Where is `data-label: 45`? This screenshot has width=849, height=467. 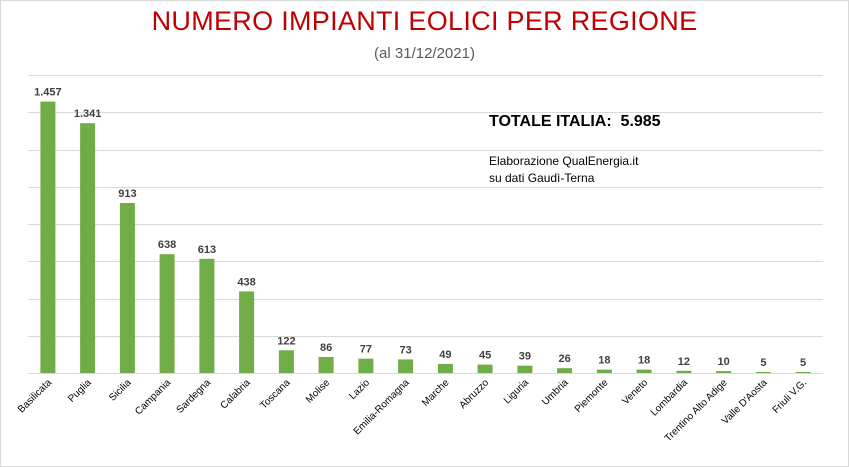 data-label: 45 is located at coordinates (485, 356).